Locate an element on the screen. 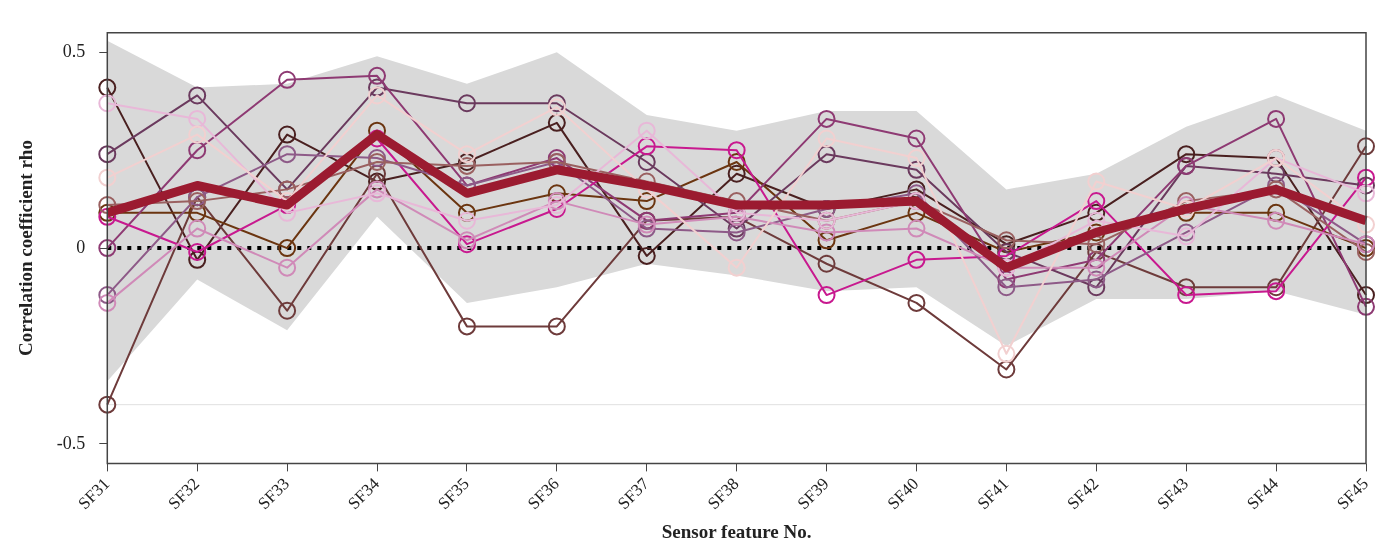 Image resolution: width=1392 pixels, height=556 pixels. y-tick-label: 0 is located at coordinates (81, 246).